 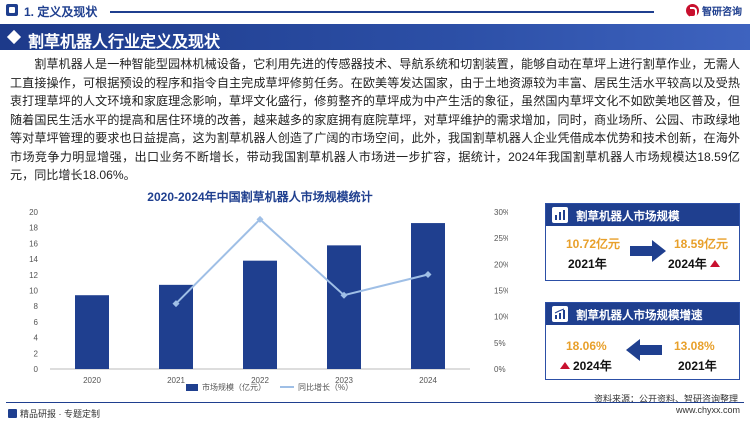 I want to click on card-right-year: 2021年, so click(x=697, y=366).